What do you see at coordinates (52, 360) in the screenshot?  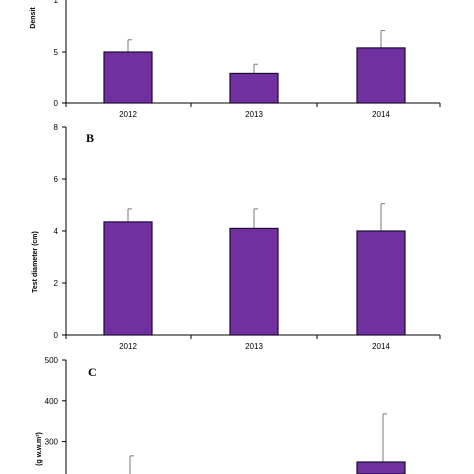 I see `panel-c-y-tick-label: 500` at bounding box center [52, 360].